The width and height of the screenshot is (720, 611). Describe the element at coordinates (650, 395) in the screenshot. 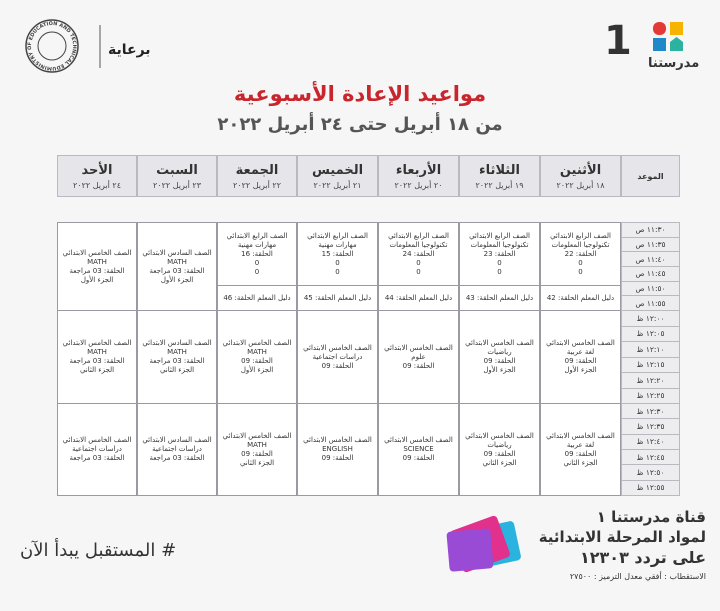

I see `time-slot: ١٢:٢٥ ظ` at that location.